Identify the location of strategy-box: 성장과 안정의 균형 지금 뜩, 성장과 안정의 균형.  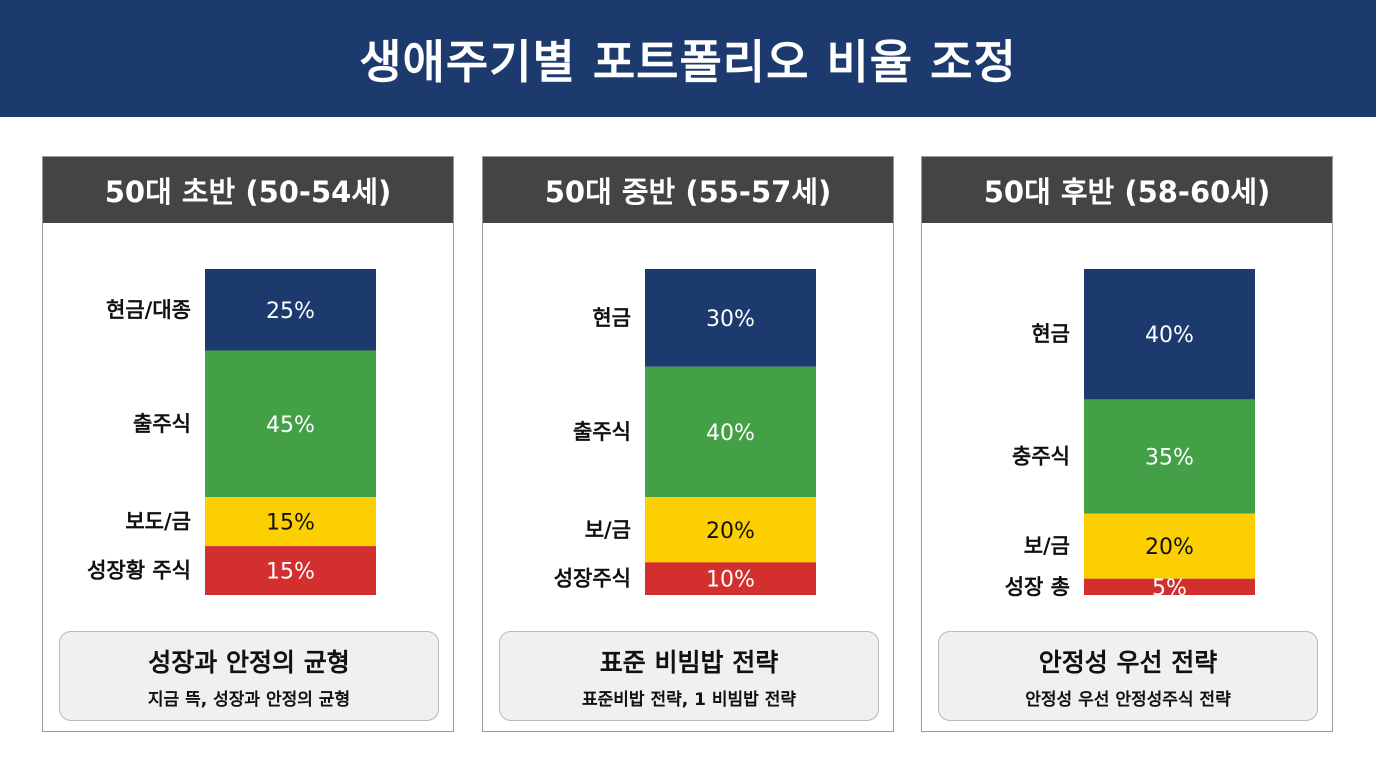
(249, 676).